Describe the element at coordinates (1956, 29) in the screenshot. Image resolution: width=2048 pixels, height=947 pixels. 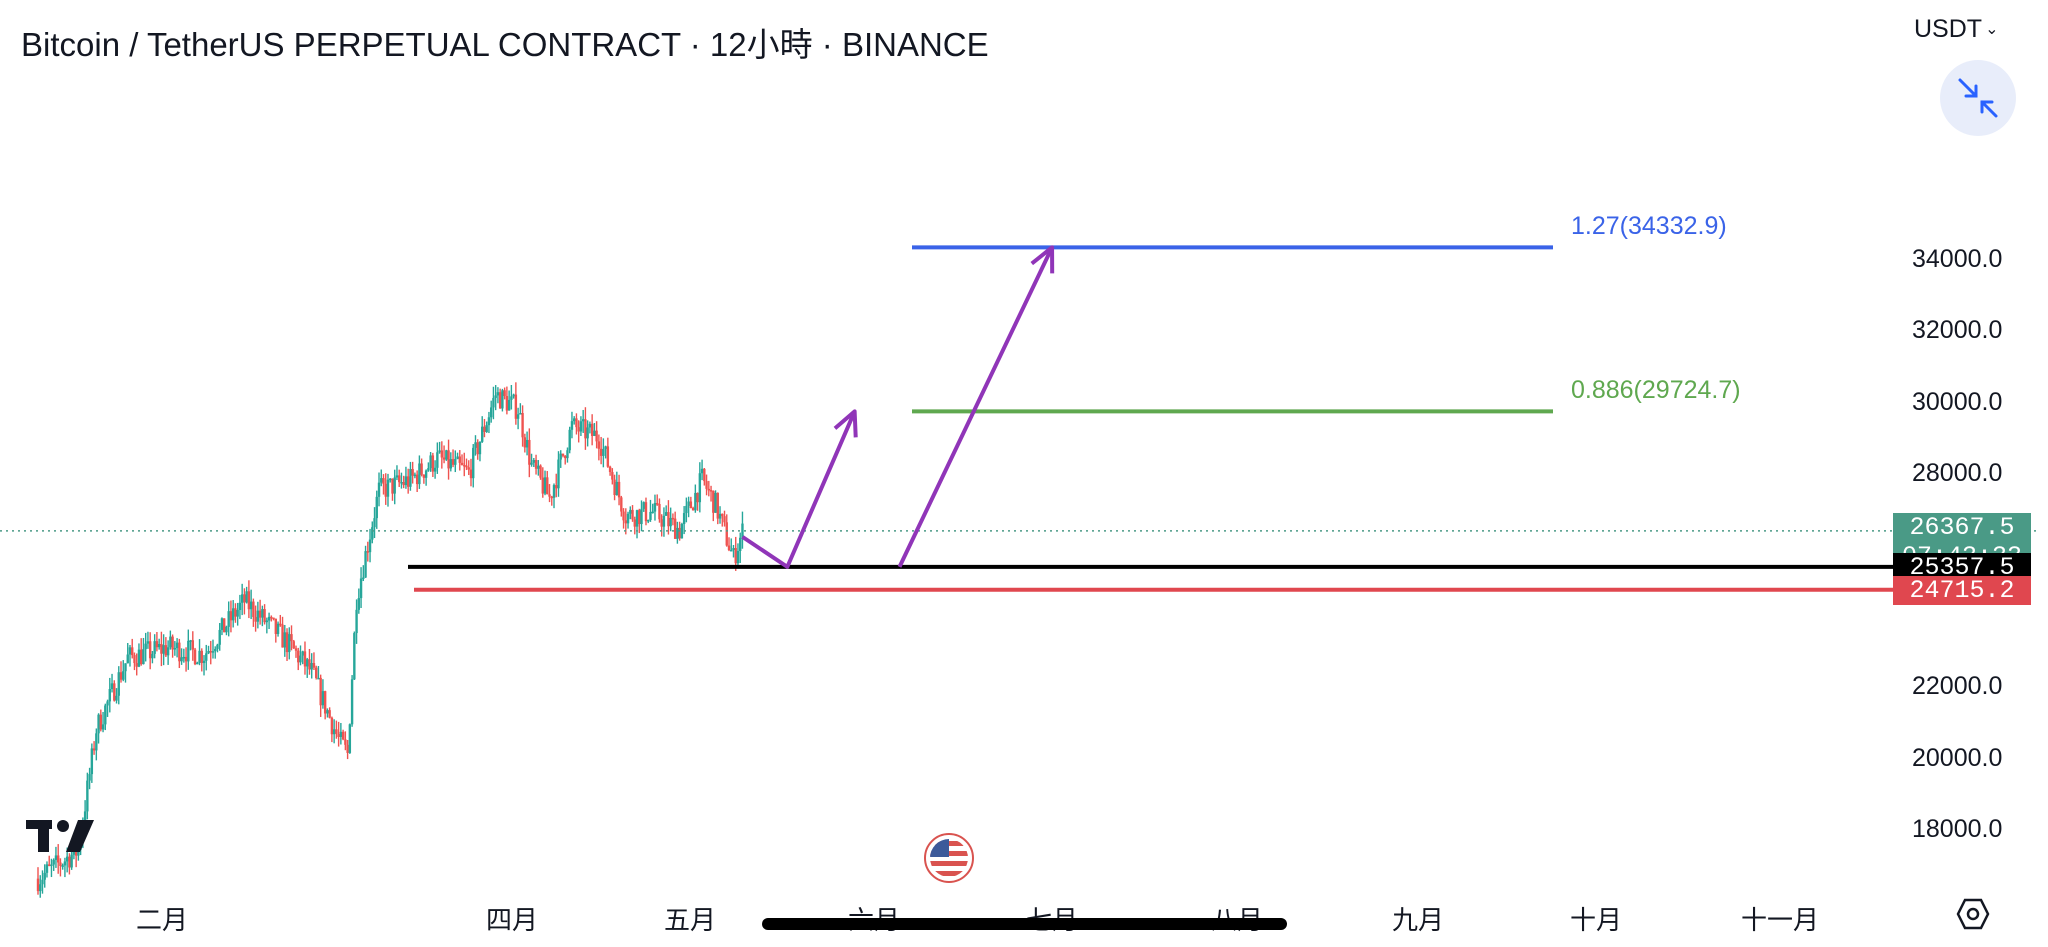
I see `currency-selector: USDT ⌄` at that location.